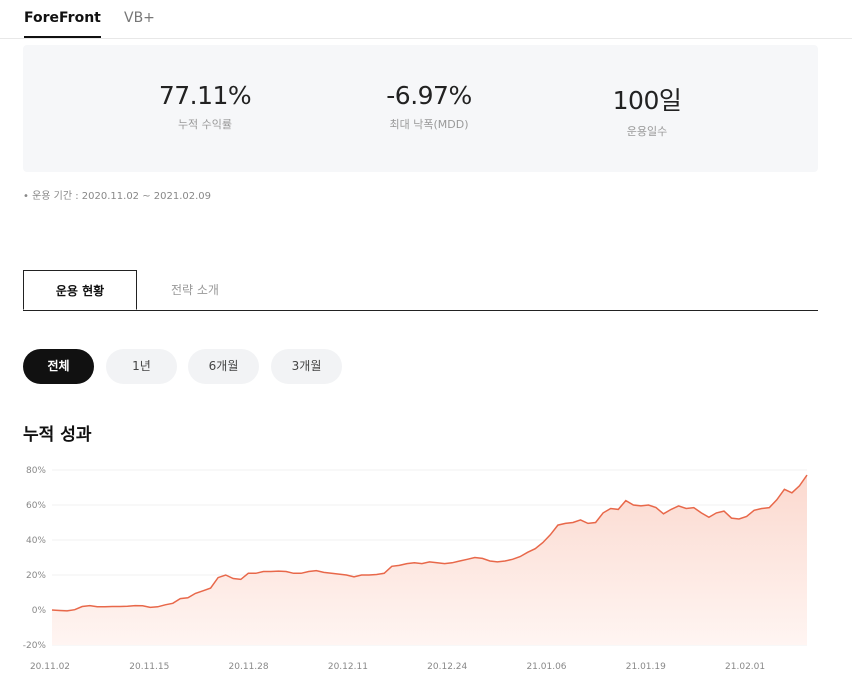 The width and height of the screenshot is (852, 689). I want to click on x-tick-label: 20.11.15, so click(149, 667).